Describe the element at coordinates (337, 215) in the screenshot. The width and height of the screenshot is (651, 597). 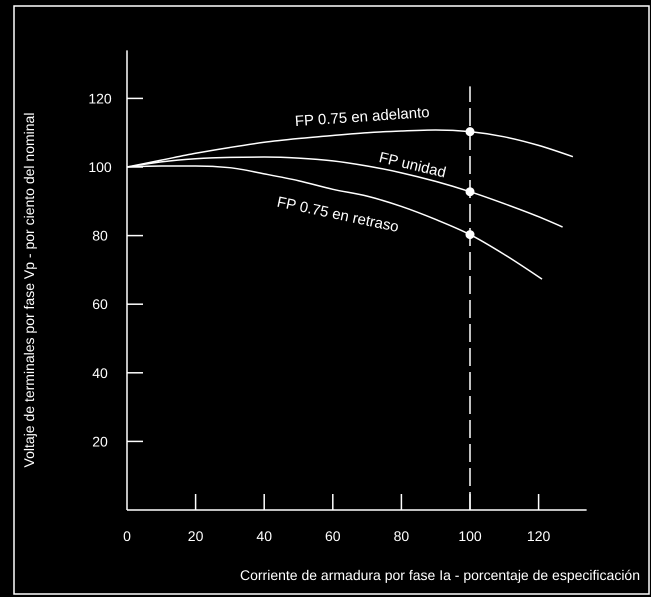
I see `text: FP 0.75 en retraso` at that location.